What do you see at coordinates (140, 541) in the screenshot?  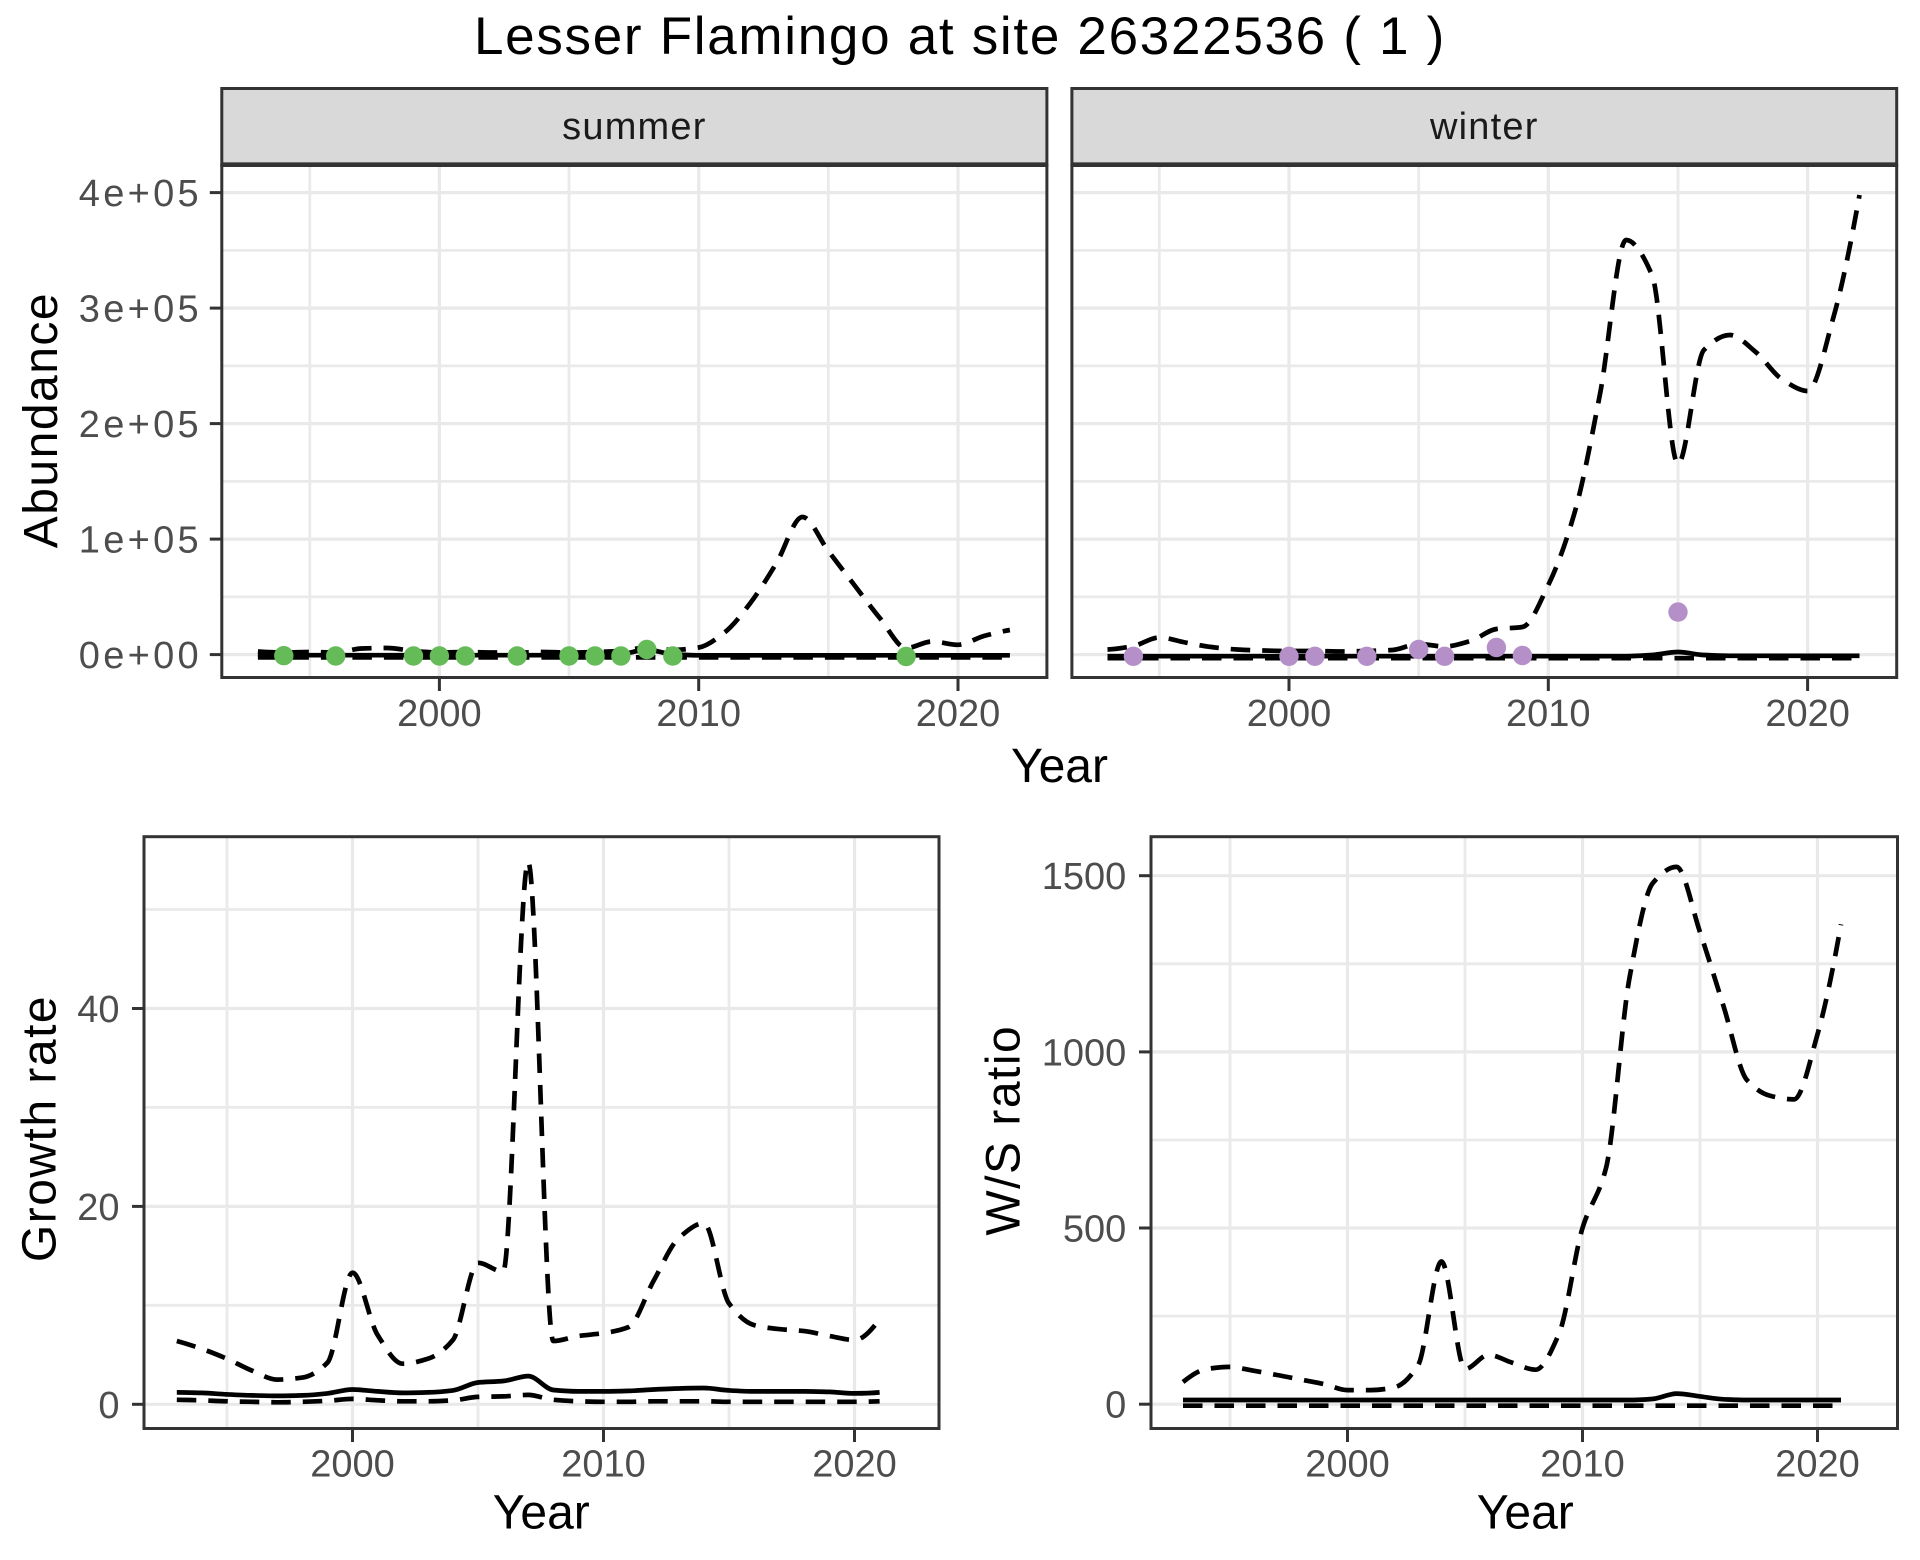 I see `svg-text: 1e+05` at bounding box center [140, 541].